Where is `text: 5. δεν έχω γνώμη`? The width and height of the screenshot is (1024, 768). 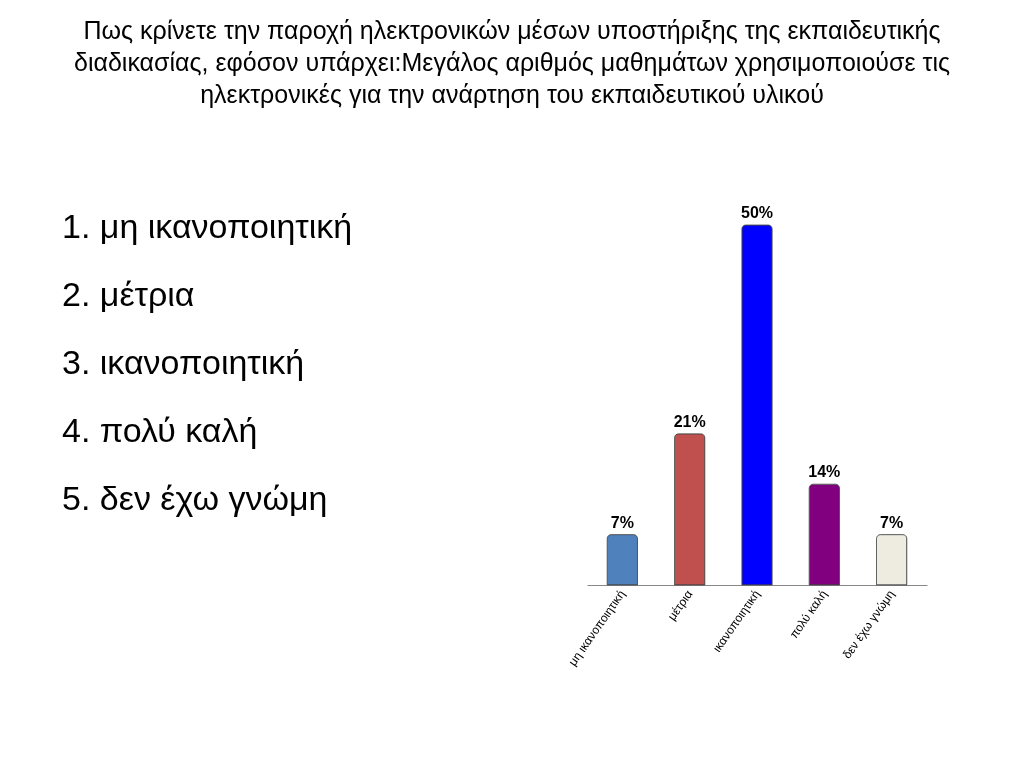
text: 5. δεν έχω γνώμη is located at coordinates (195, 498).